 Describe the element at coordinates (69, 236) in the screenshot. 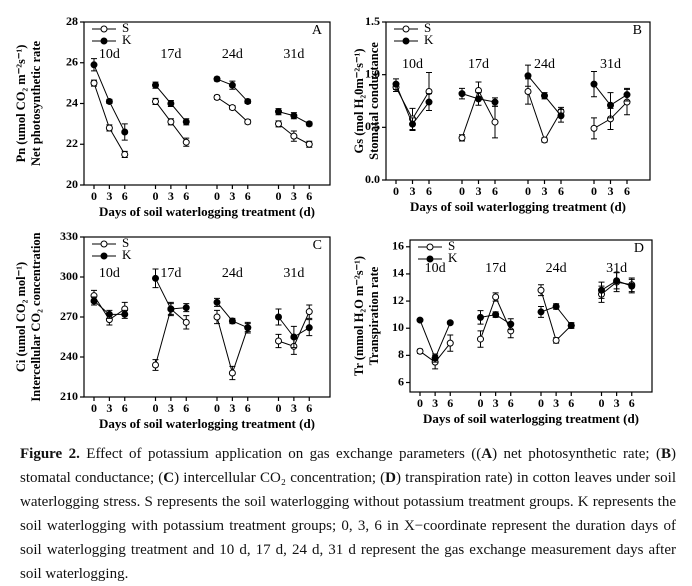

I see `y-tick-label: 330` at that location.